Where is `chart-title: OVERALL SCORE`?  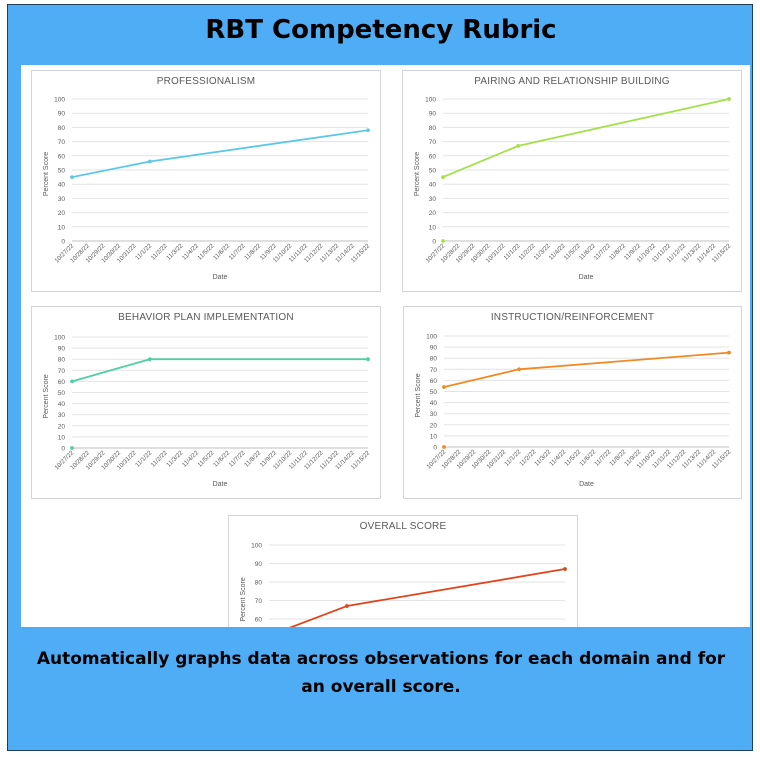
chart-title: OVERALL SCORE is located at coordinates (403, 526).